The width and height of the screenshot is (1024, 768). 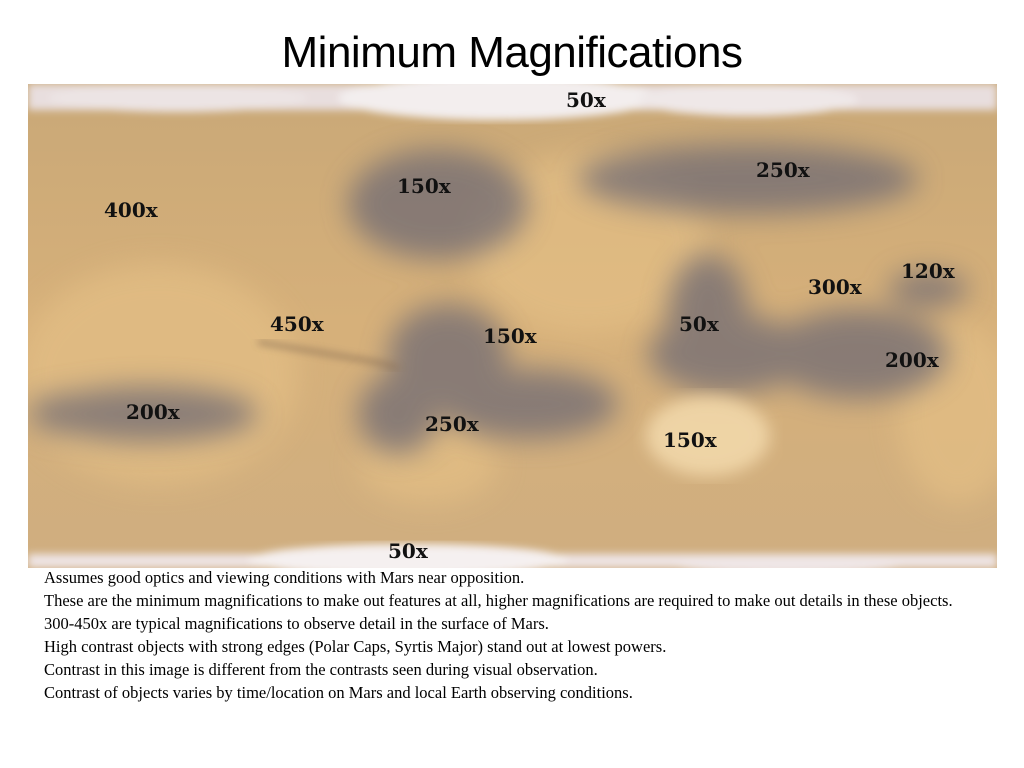 I want to click on label-valles-450: 450x, so click(x=297, y=324).